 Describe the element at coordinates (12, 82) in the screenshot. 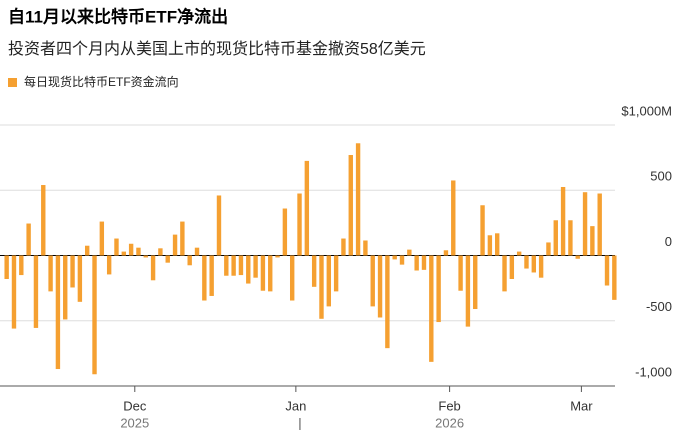

I see `legend-swatch` at that location.